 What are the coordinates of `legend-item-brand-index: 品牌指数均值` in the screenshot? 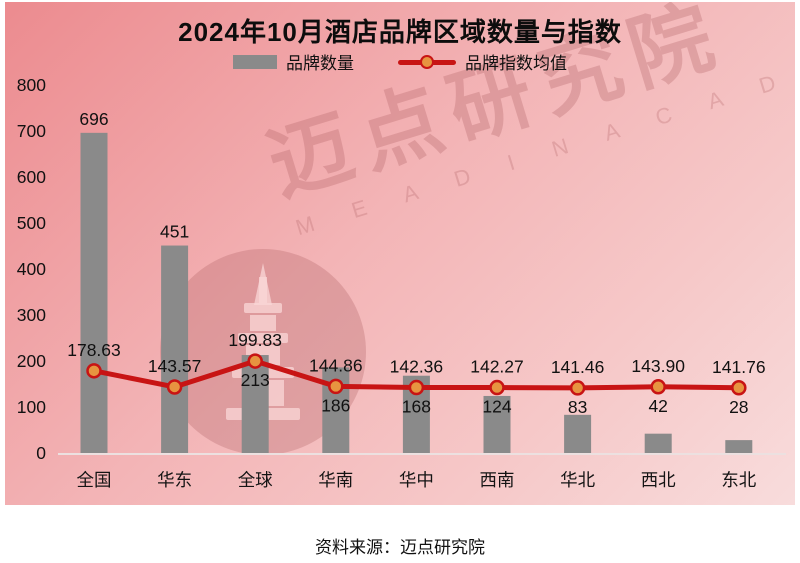 It's located at (482, 61).